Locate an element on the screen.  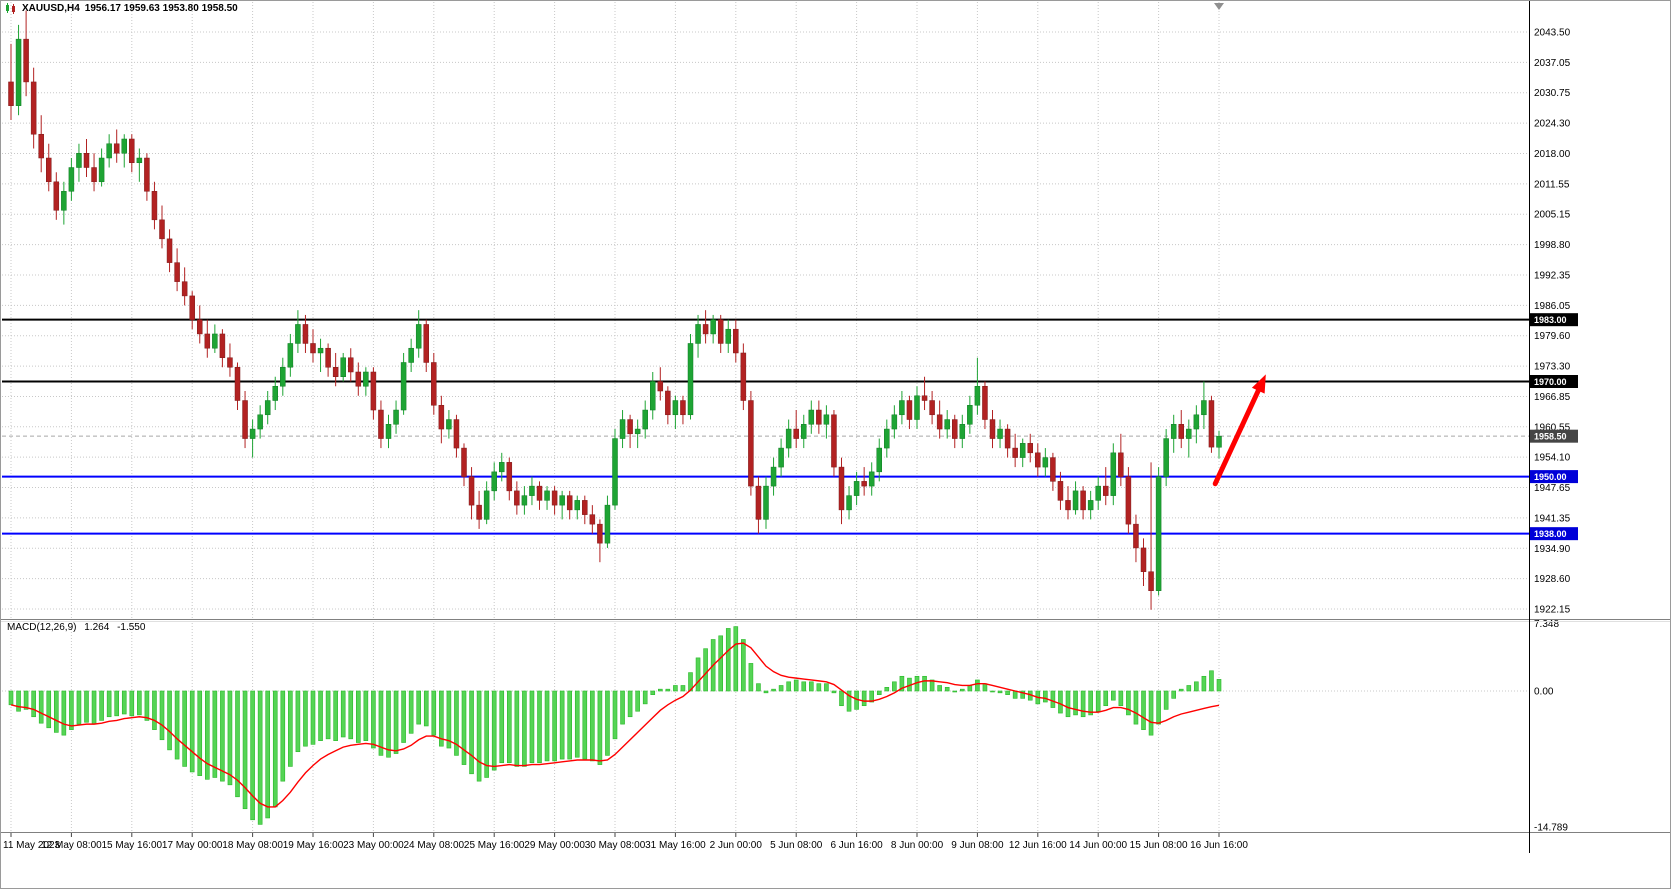
svg-text: 1938.00 is located at coordinates (1550, 534).